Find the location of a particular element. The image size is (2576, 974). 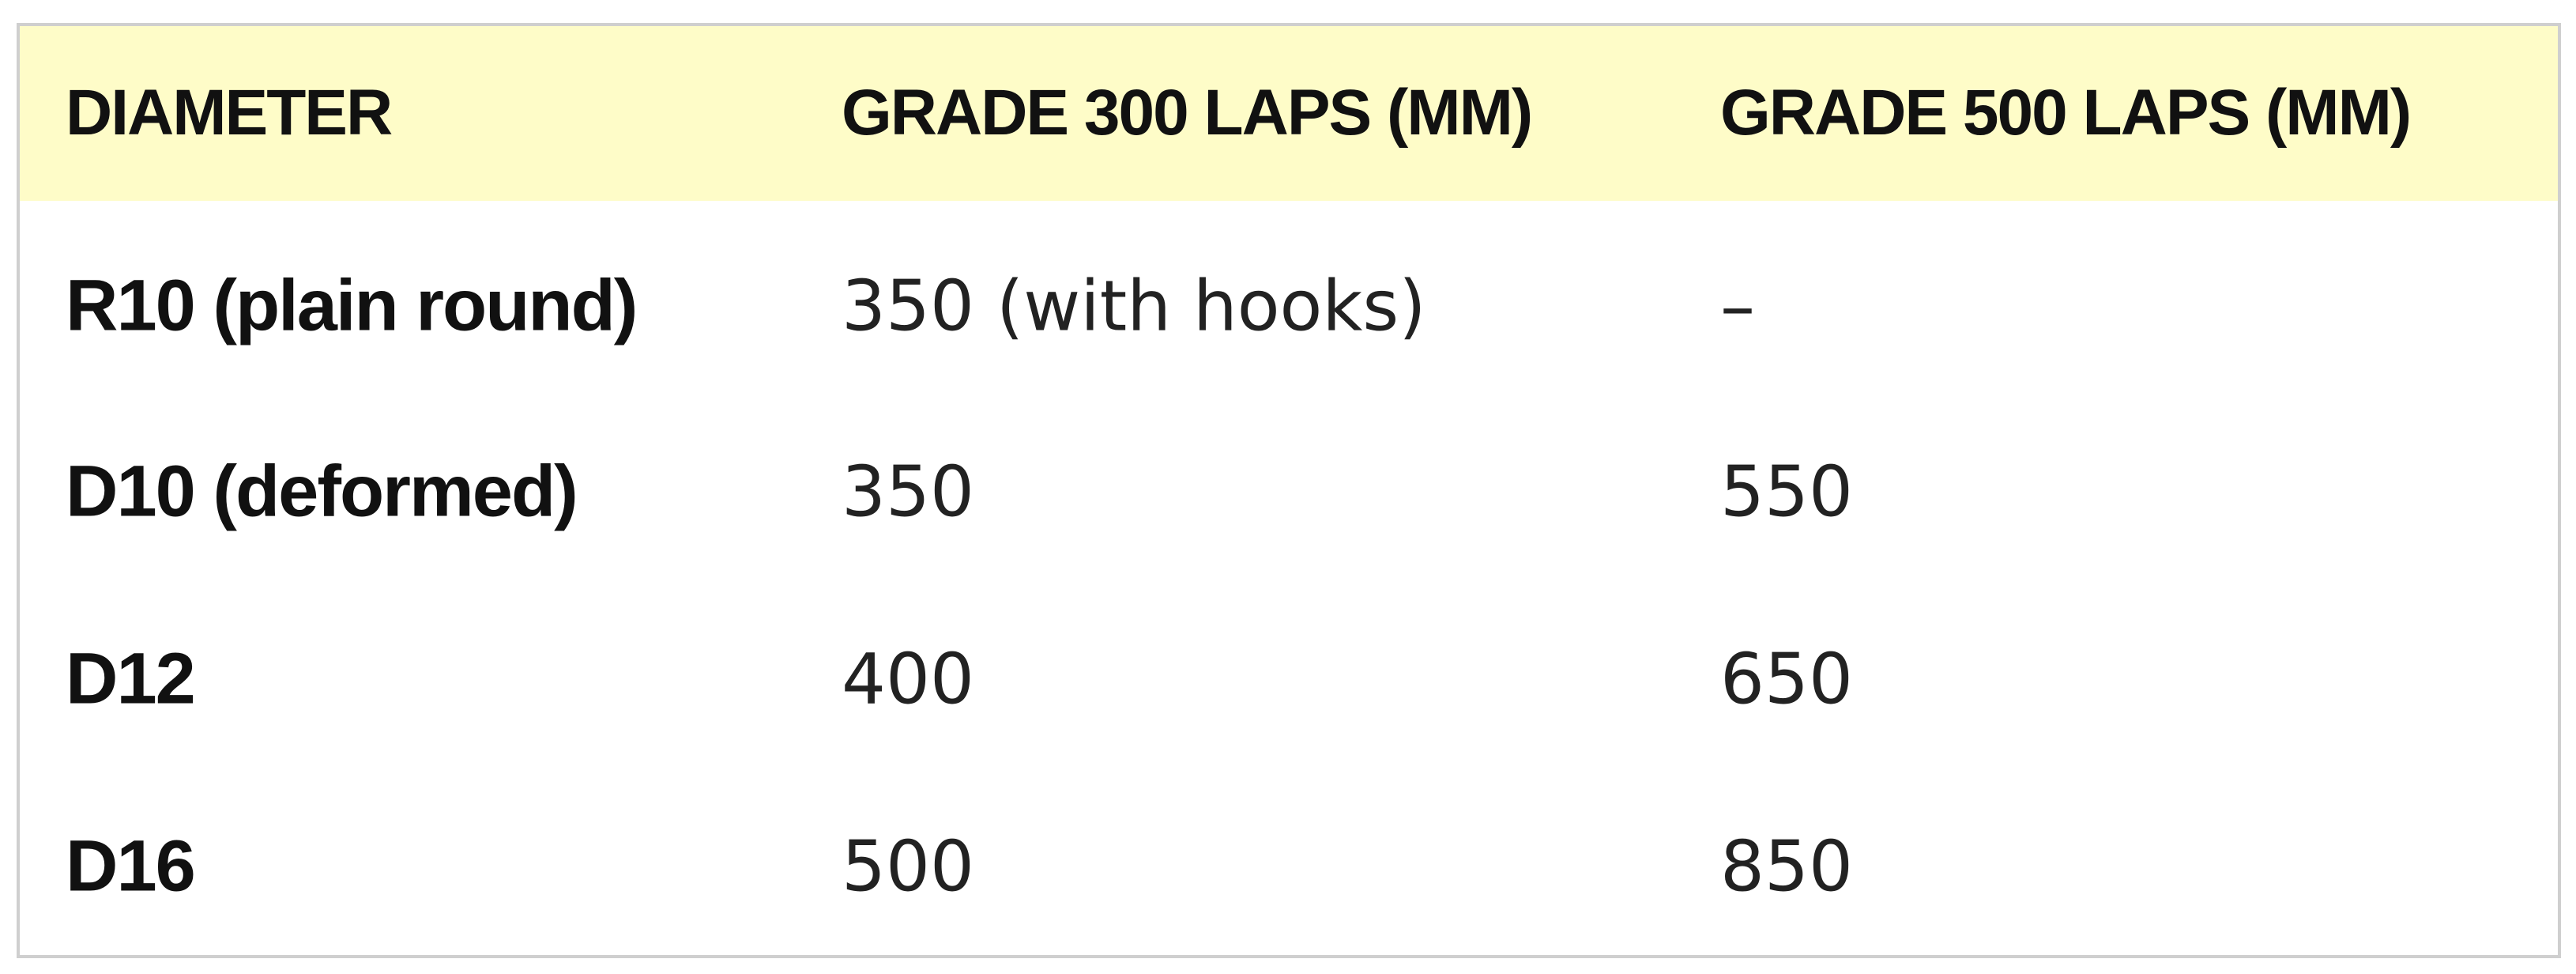

row-label: D16 is located at coordinates (131, 866).